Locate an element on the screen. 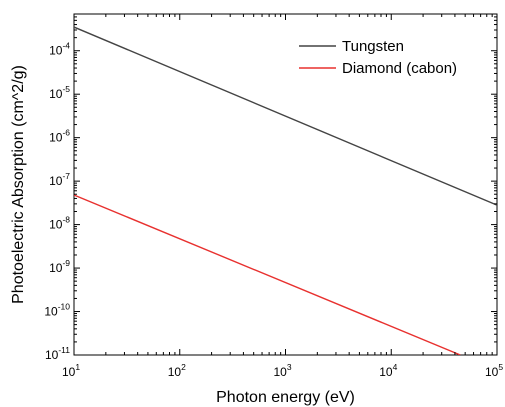 This screenshot has width=505, height=407. legend-label-diamond: Diamond (cabon) is located at coordinates (399, 68).